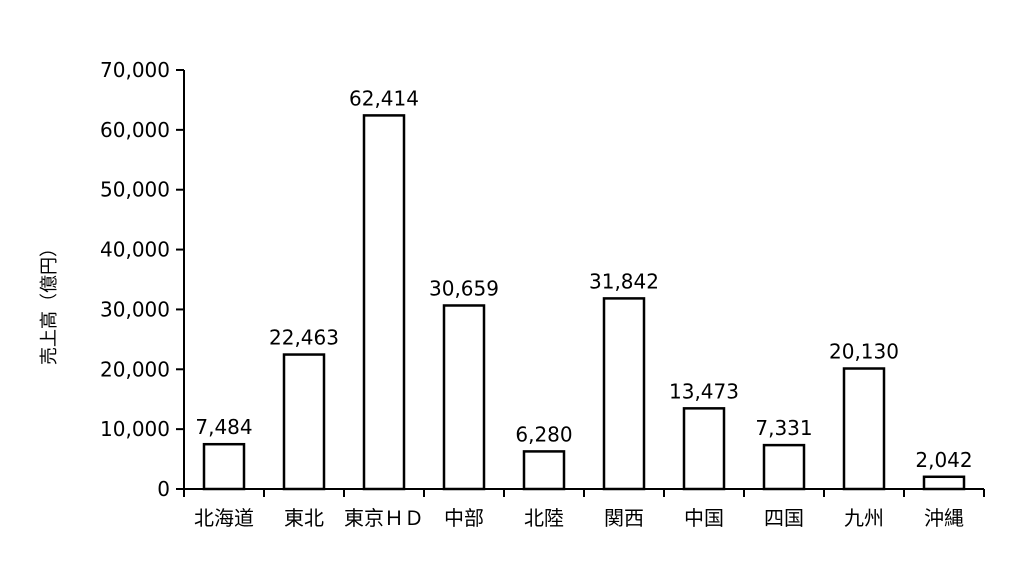 This screenshot has height=576, width=1024. I want to click on data-label: 7,331, so click(783, 428).